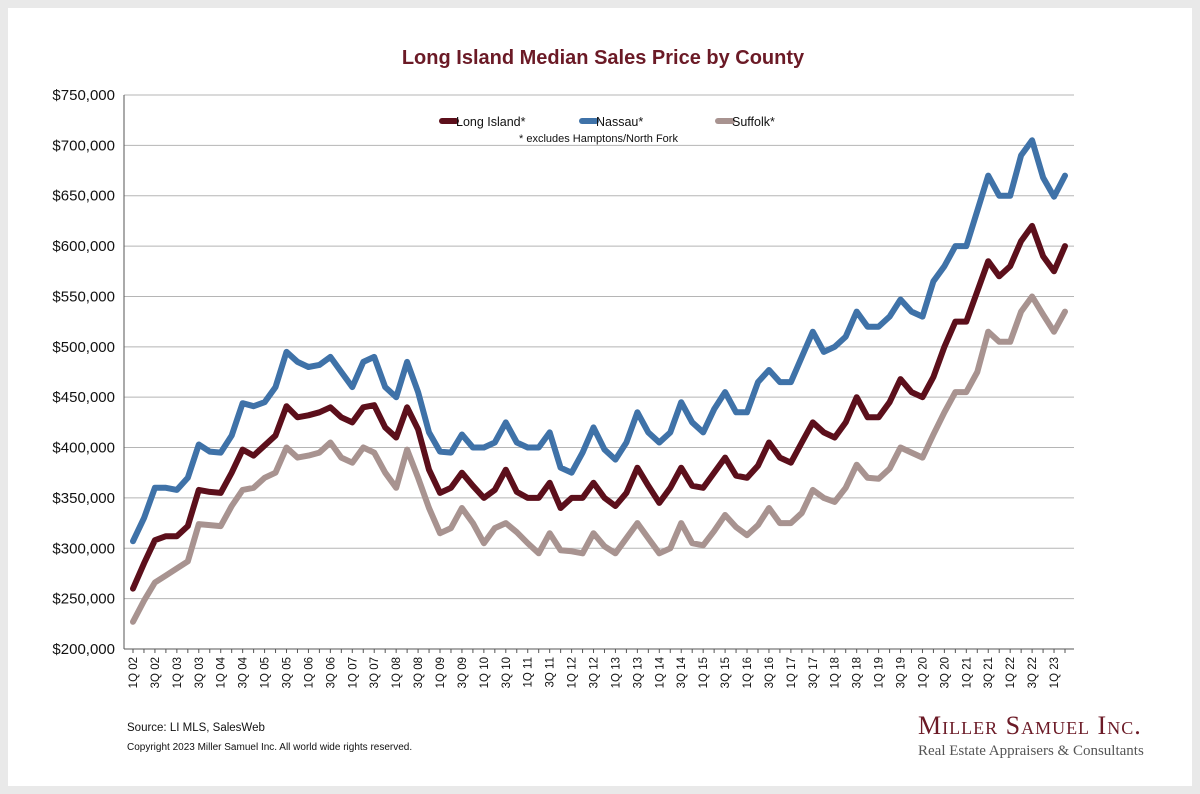  Describe the element at coordinates (83, 296) in the screenshot. I see `y-tick-label: $550,000` at that location.